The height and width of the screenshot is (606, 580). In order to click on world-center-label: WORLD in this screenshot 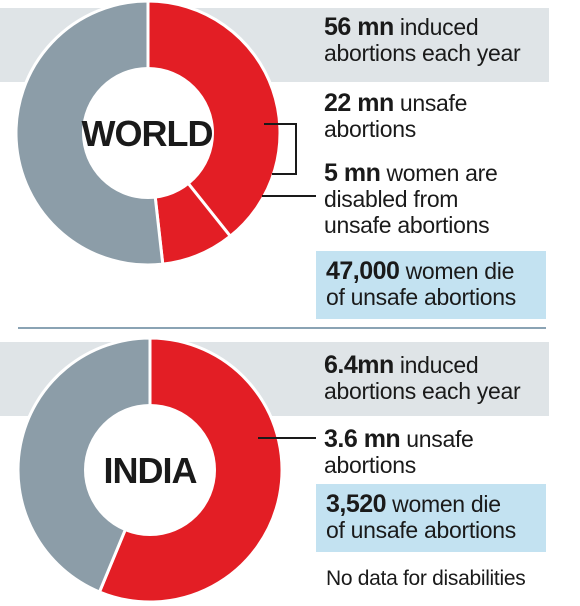, I will do `click(147, 133)`.